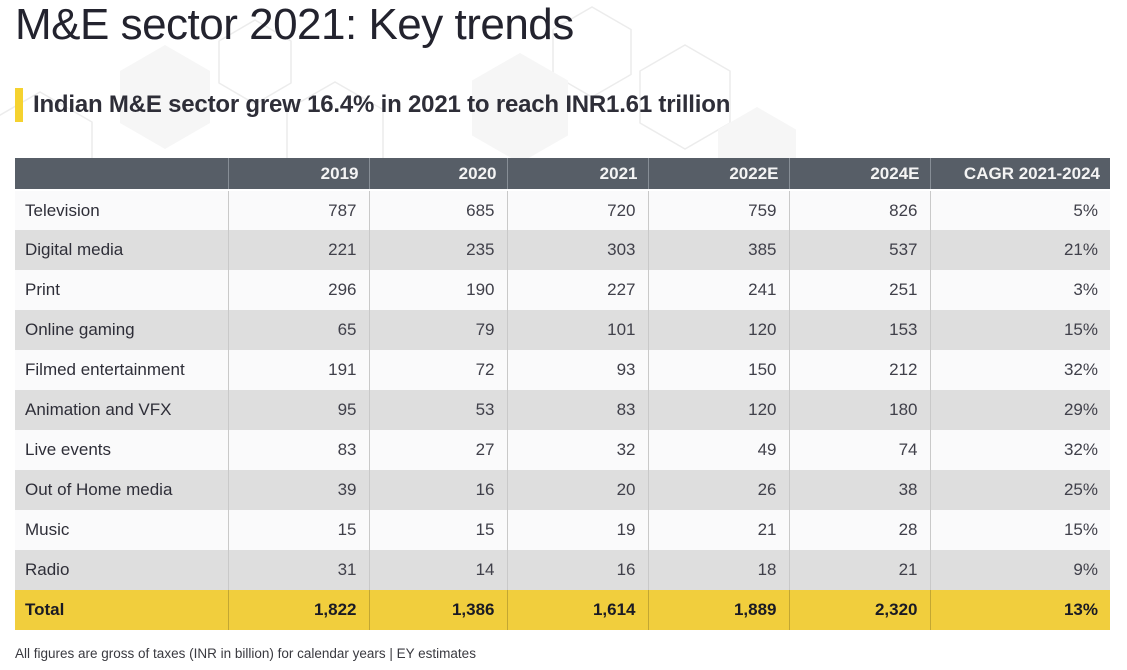  Describe the element at coordinates (718, 610) in the screenshot. I see `cell-2022e: 1,889` at that location.